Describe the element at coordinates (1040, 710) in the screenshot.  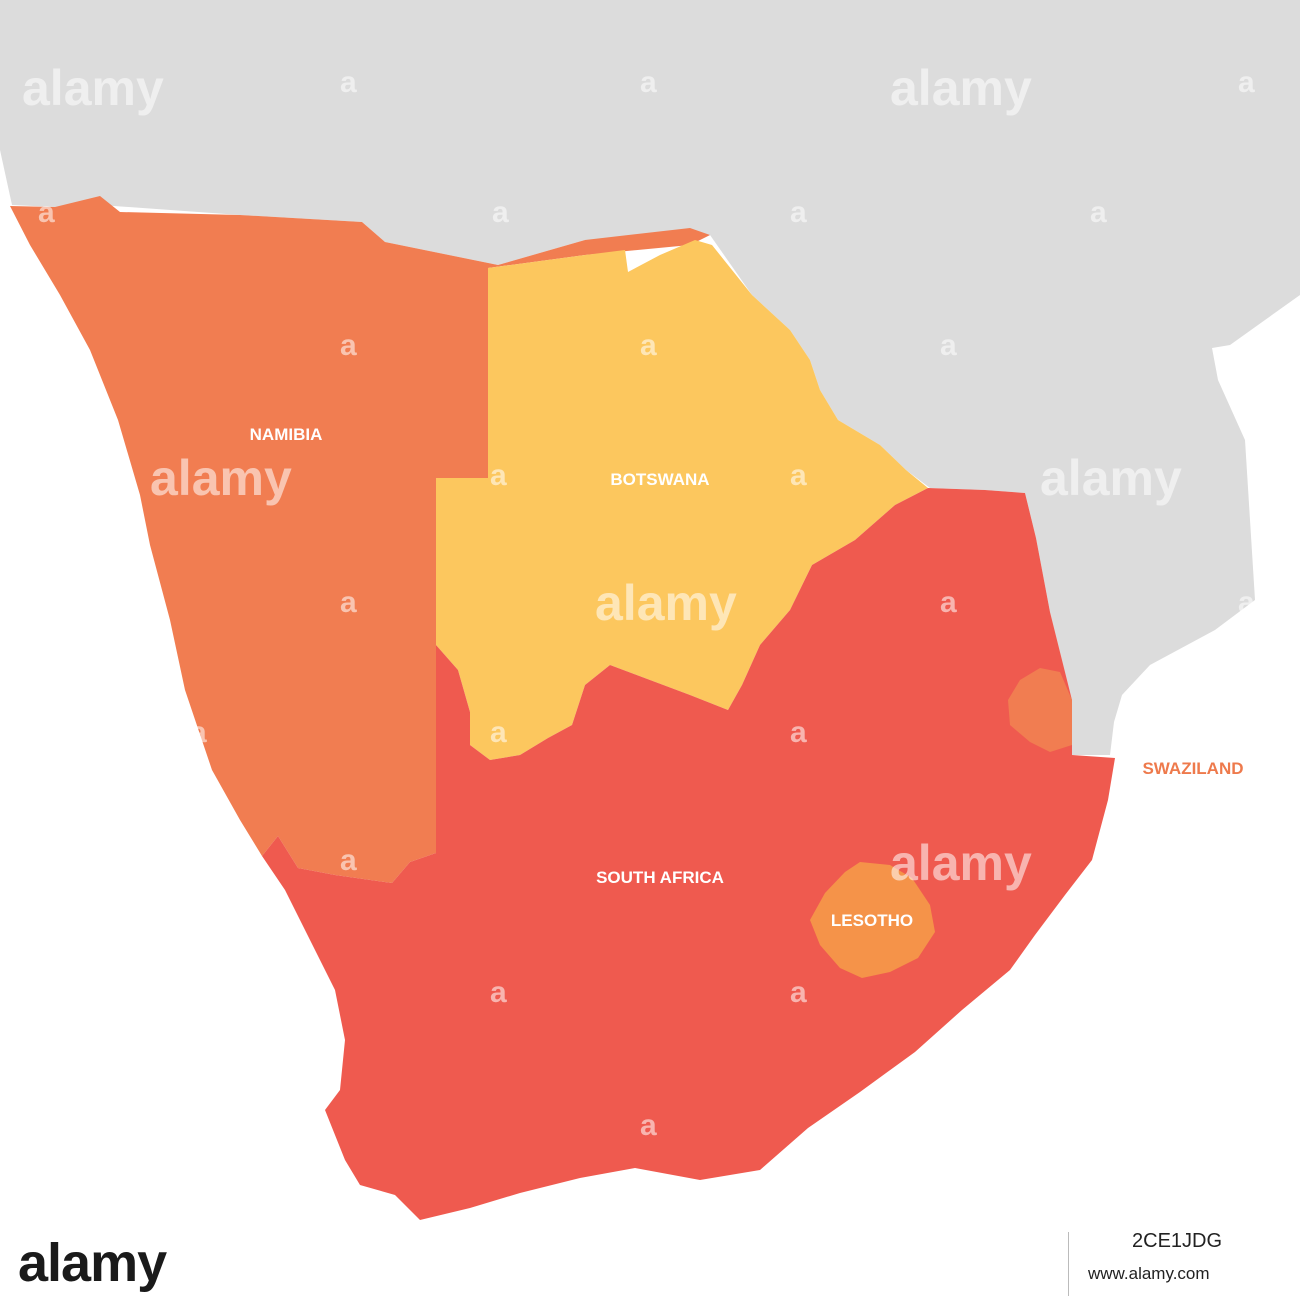
I see `region-swaziland` at that location.